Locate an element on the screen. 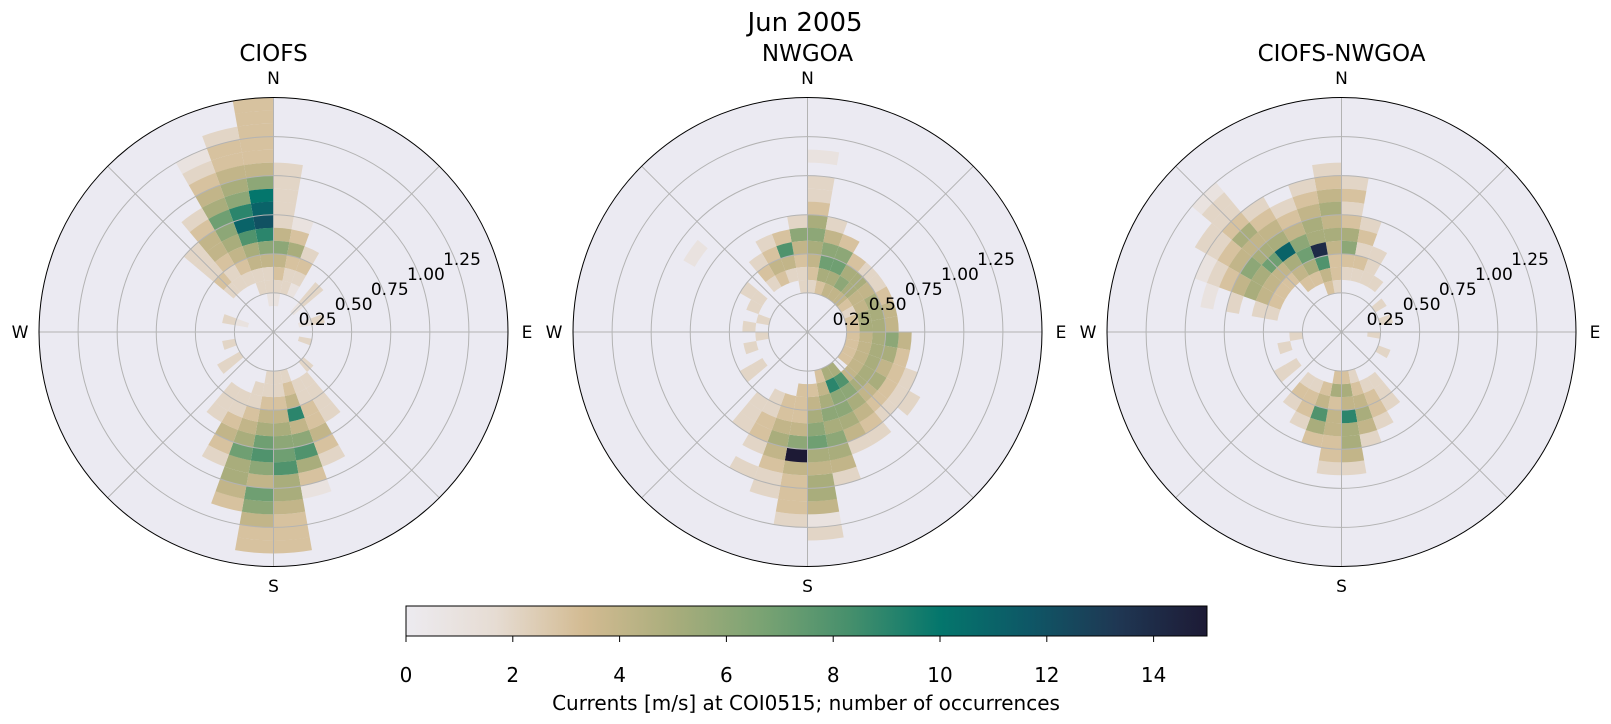 The image size is (1611, 724). compass-label-n: N is located at coordinates (1341, 79).